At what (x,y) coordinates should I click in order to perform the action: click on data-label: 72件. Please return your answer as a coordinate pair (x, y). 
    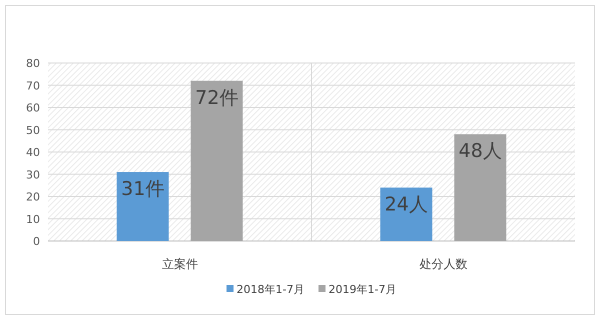
    Looking at the image, I should click on (216, 97).